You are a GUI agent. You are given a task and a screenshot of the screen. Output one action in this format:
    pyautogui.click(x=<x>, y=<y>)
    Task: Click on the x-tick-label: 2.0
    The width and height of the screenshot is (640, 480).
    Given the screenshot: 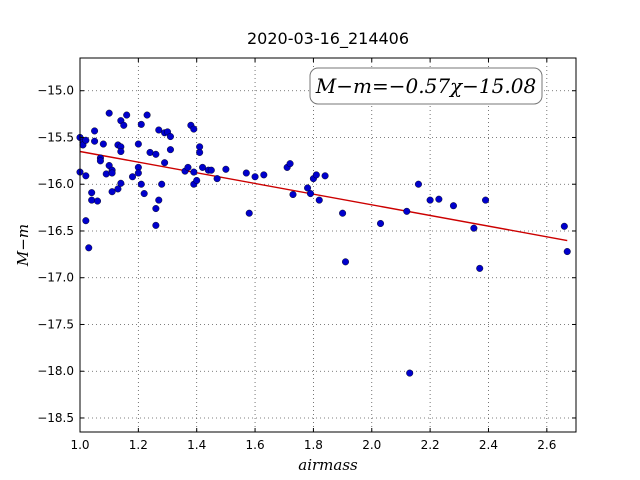 What is the action you would take?
    pyautogui.click(x=371, y=445)
    